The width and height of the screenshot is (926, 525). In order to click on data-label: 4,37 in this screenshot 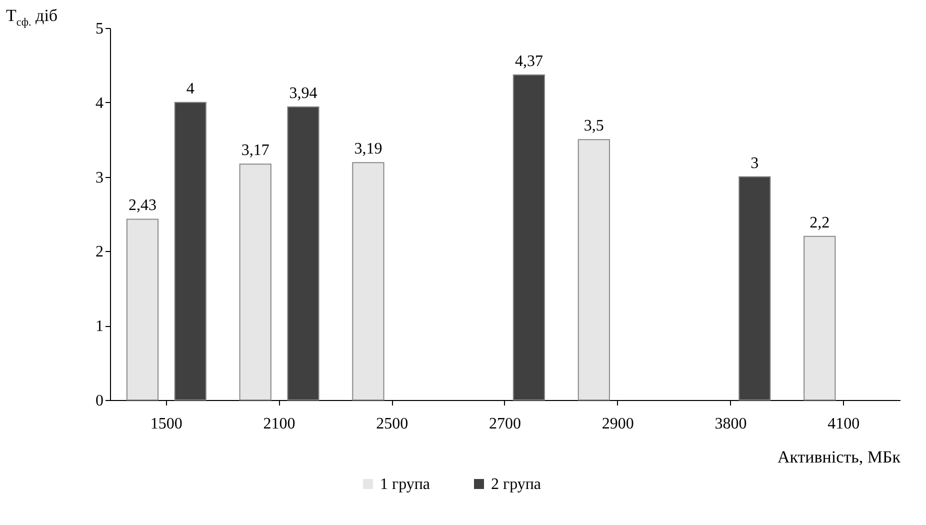, I will do `click(528, 61)`.